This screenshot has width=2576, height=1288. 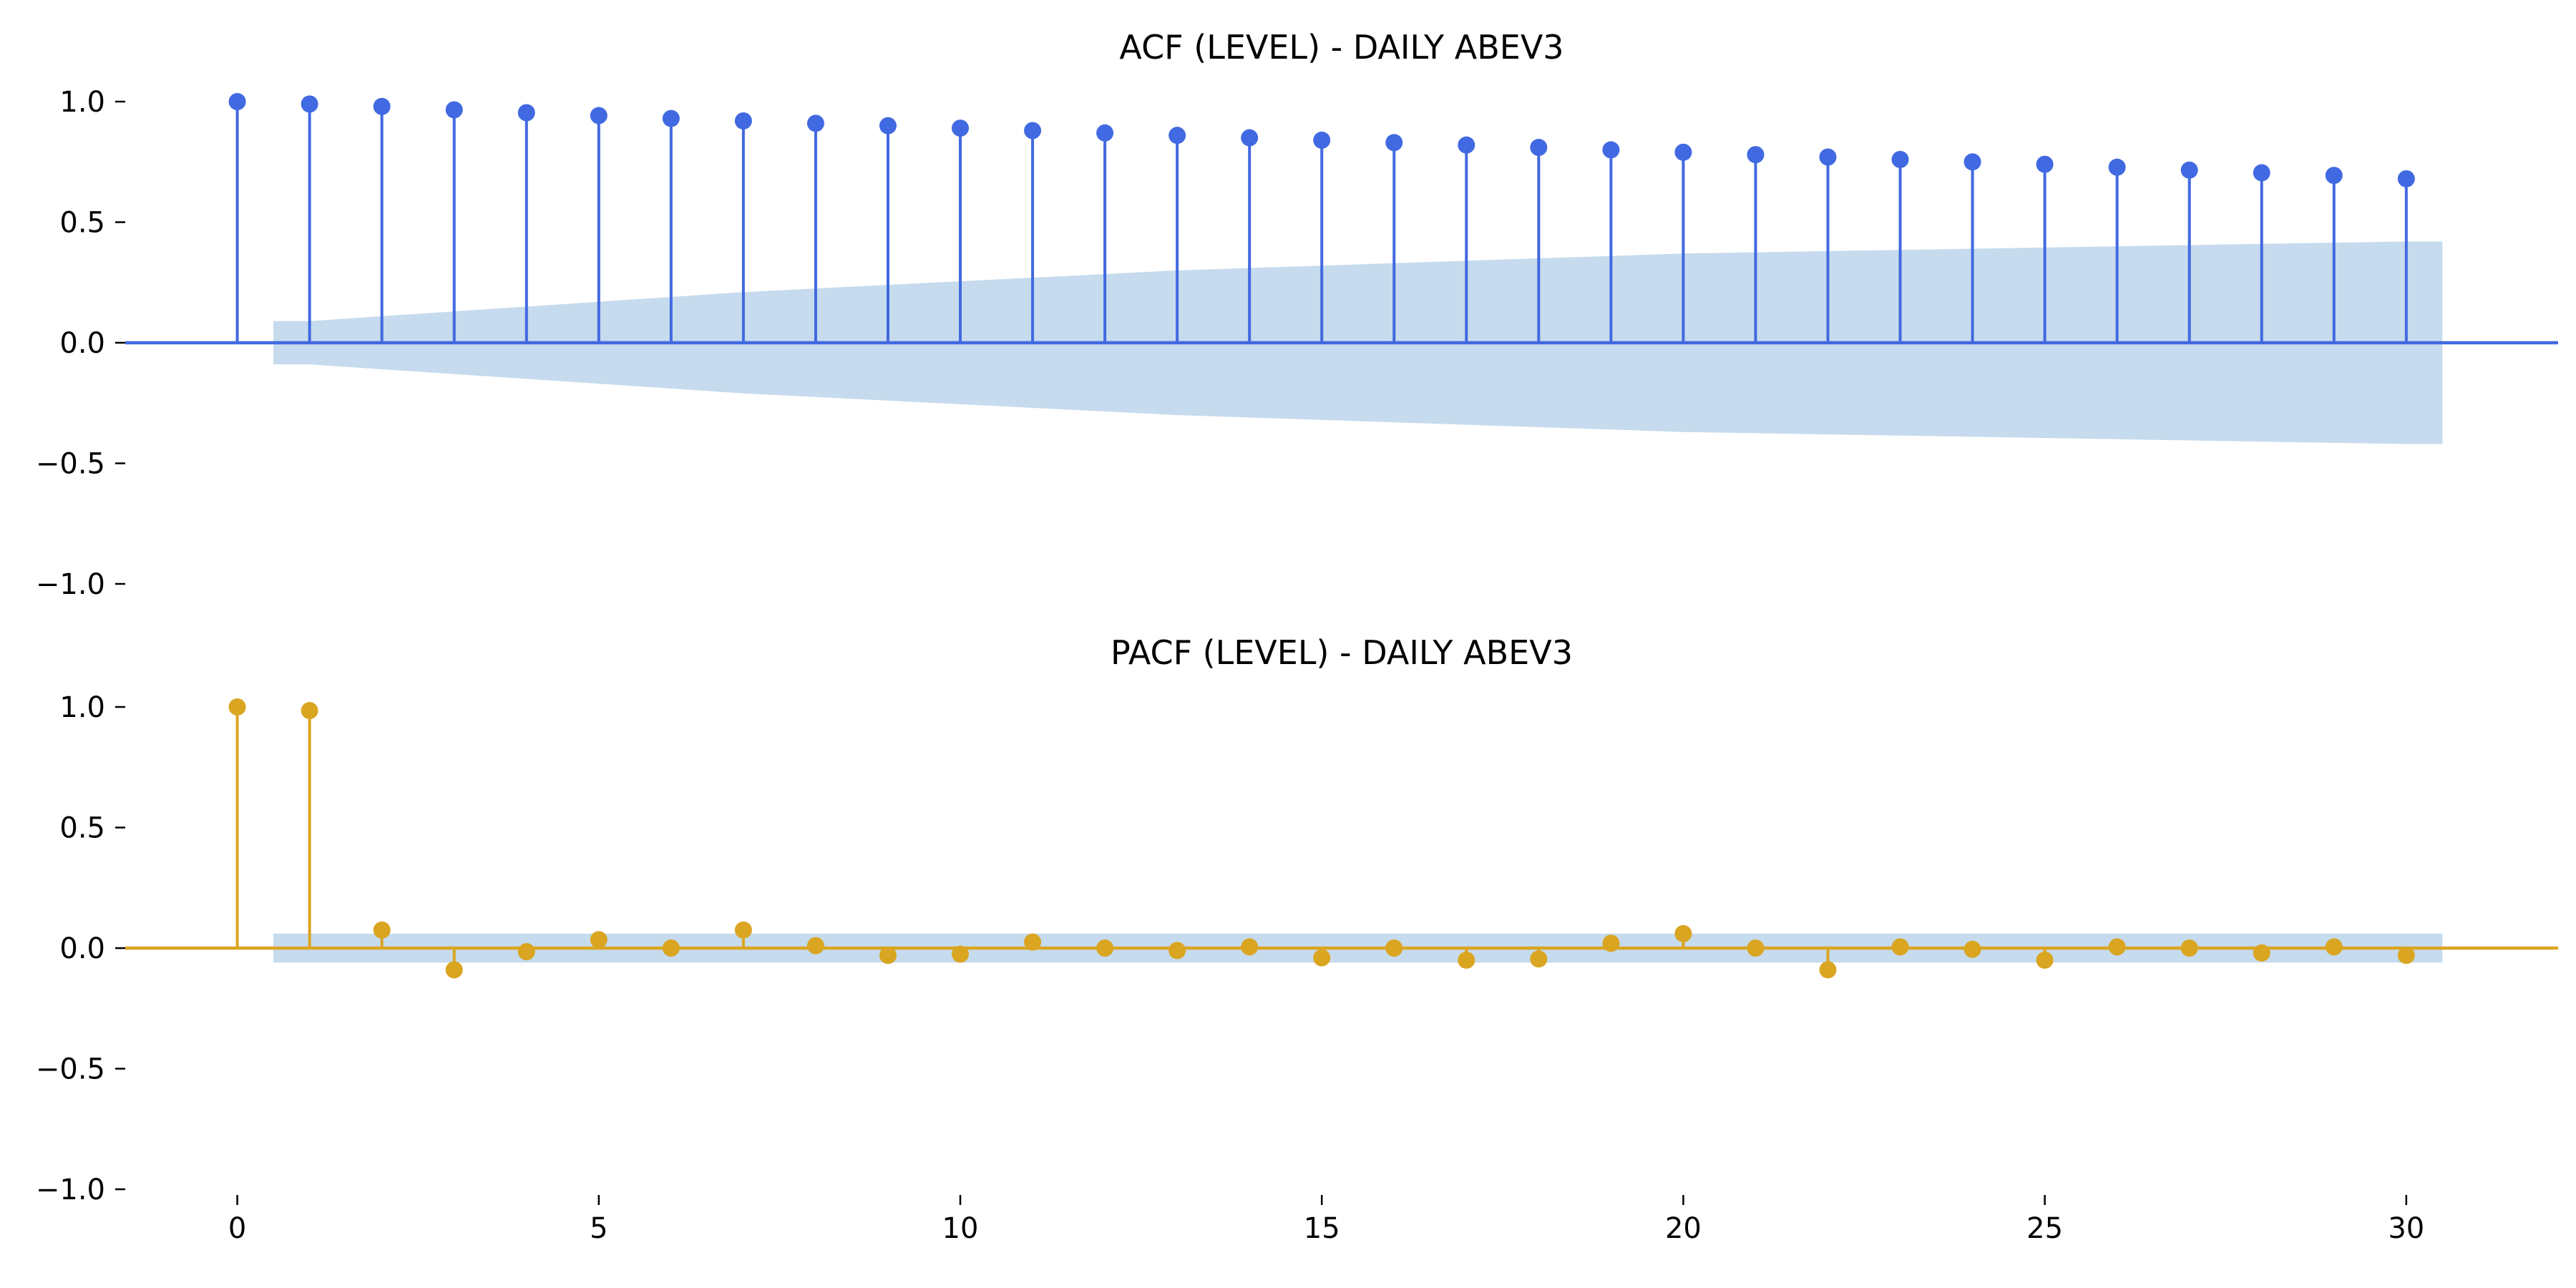 I want to click on pacf-ytick-label: 0.5, so click(x=82, y=828).